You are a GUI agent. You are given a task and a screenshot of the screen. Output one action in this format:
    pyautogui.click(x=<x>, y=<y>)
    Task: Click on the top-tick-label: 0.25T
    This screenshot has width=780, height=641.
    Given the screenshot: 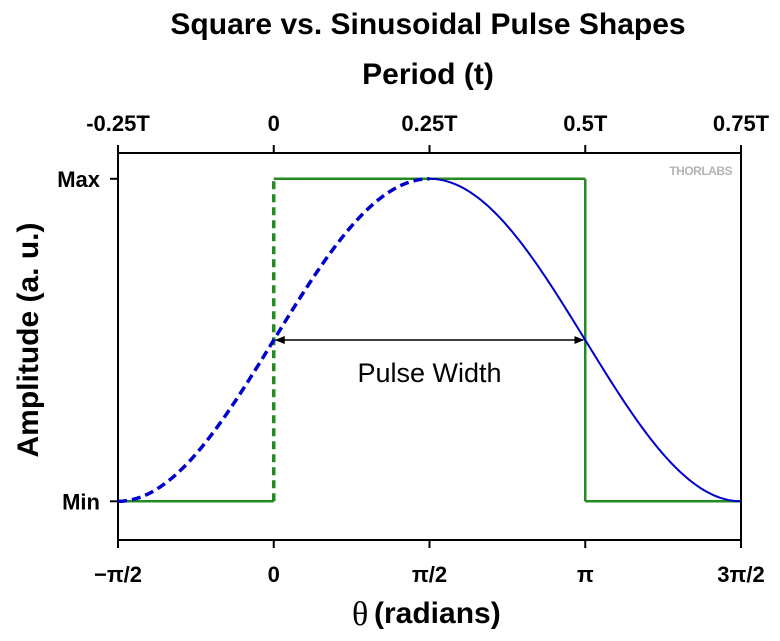 What is the action you would take?
    pyautogui.click(x=429, y=123)
    